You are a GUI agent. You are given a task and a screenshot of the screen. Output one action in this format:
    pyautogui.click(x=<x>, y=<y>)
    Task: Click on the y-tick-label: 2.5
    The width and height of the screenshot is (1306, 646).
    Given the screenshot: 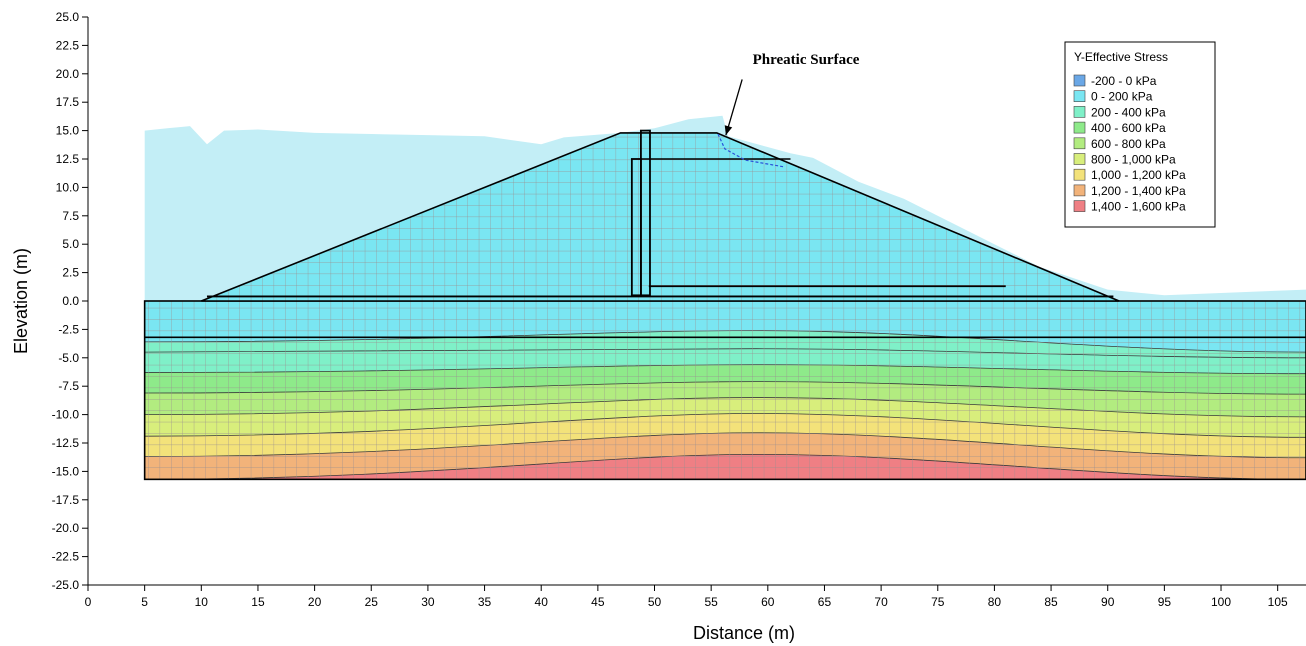 What is the action you would take?
    pyautogui.click(x=70, y=273)
    